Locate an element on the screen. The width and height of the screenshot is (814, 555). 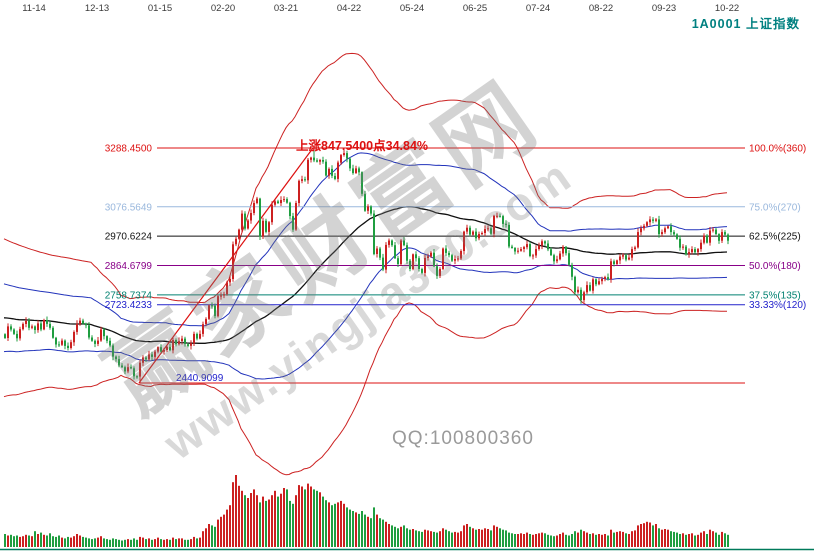
date-tick-label: 08-22 is located at coordinates (601, 8).